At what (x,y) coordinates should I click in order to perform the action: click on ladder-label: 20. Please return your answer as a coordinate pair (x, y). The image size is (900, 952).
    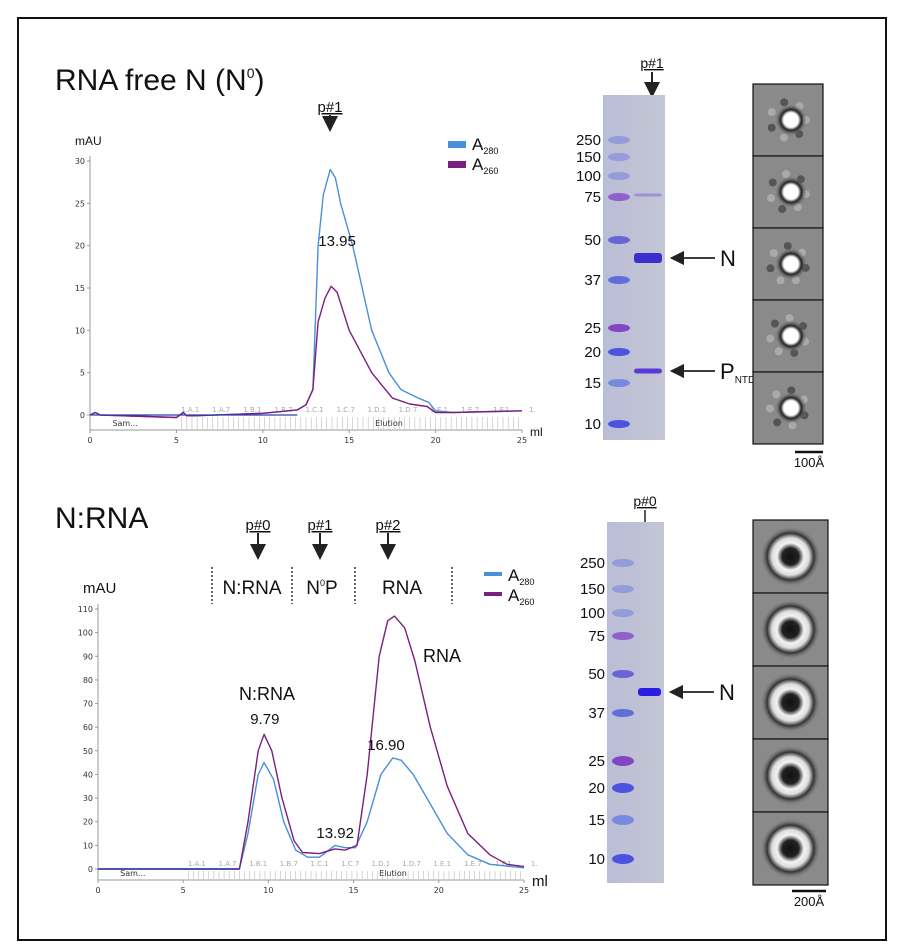
    Looking at the image, I should click on (592, 352).